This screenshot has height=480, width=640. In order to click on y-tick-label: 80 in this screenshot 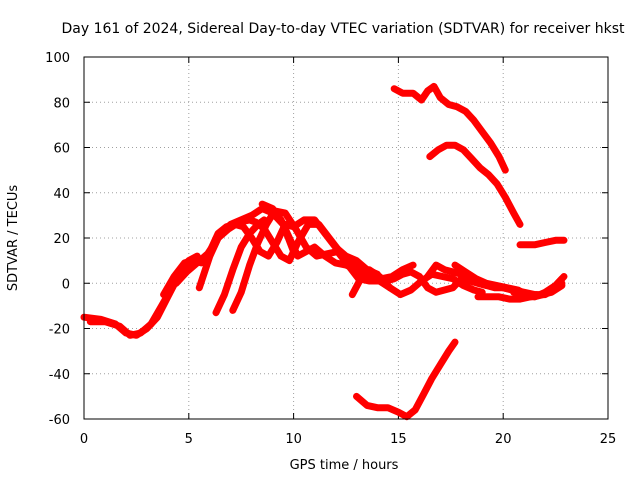, I will do `click(61, 103)`.